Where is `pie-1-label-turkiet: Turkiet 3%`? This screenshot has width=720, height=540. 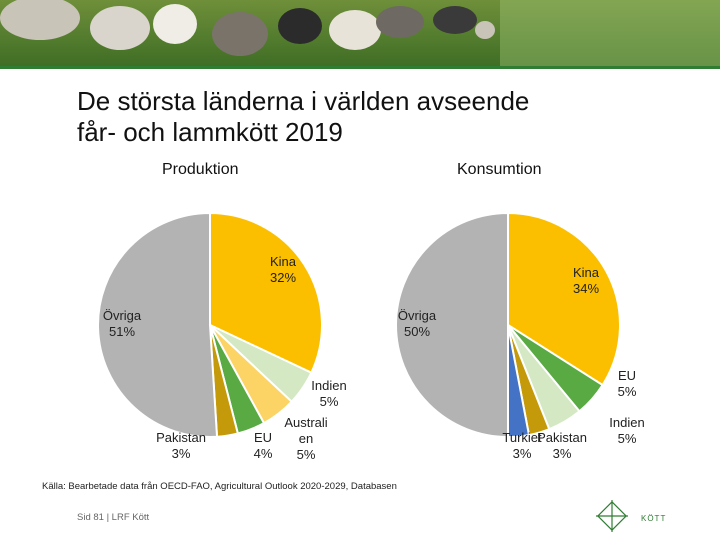
pie-1-label-turkiet: Turkiet 3% is located at coordinates (522, 445).